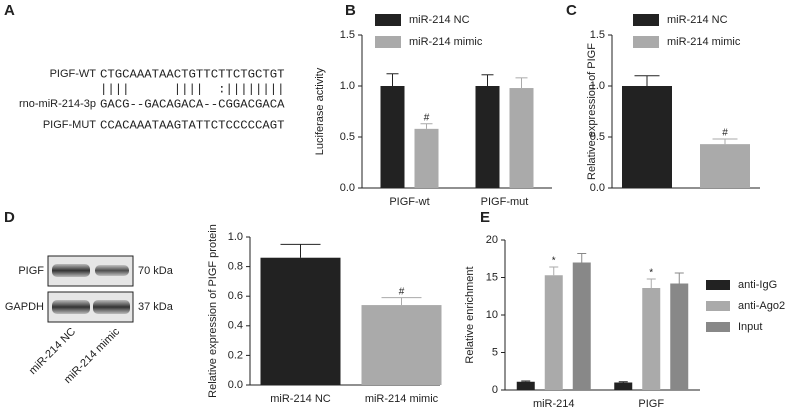 This screenshot has height=413, width=787. What do you see at coordinates (73, 74) in the screenshot?
I see `seq-label: PIGF-WT` at bounding box center [73, 74].